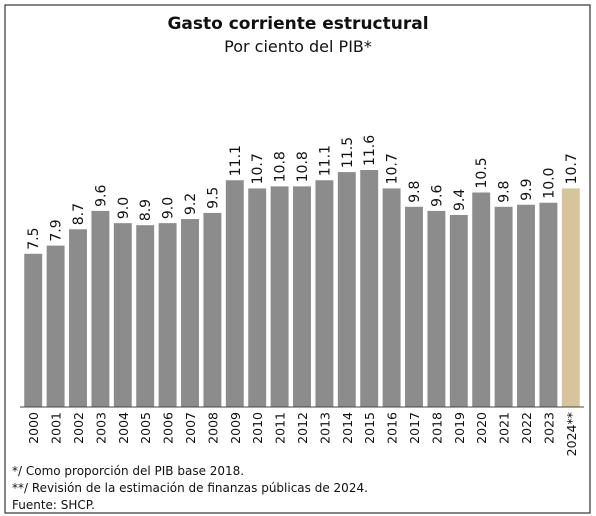  I want to click on x-tick-label: 2014, so click(347, 428).